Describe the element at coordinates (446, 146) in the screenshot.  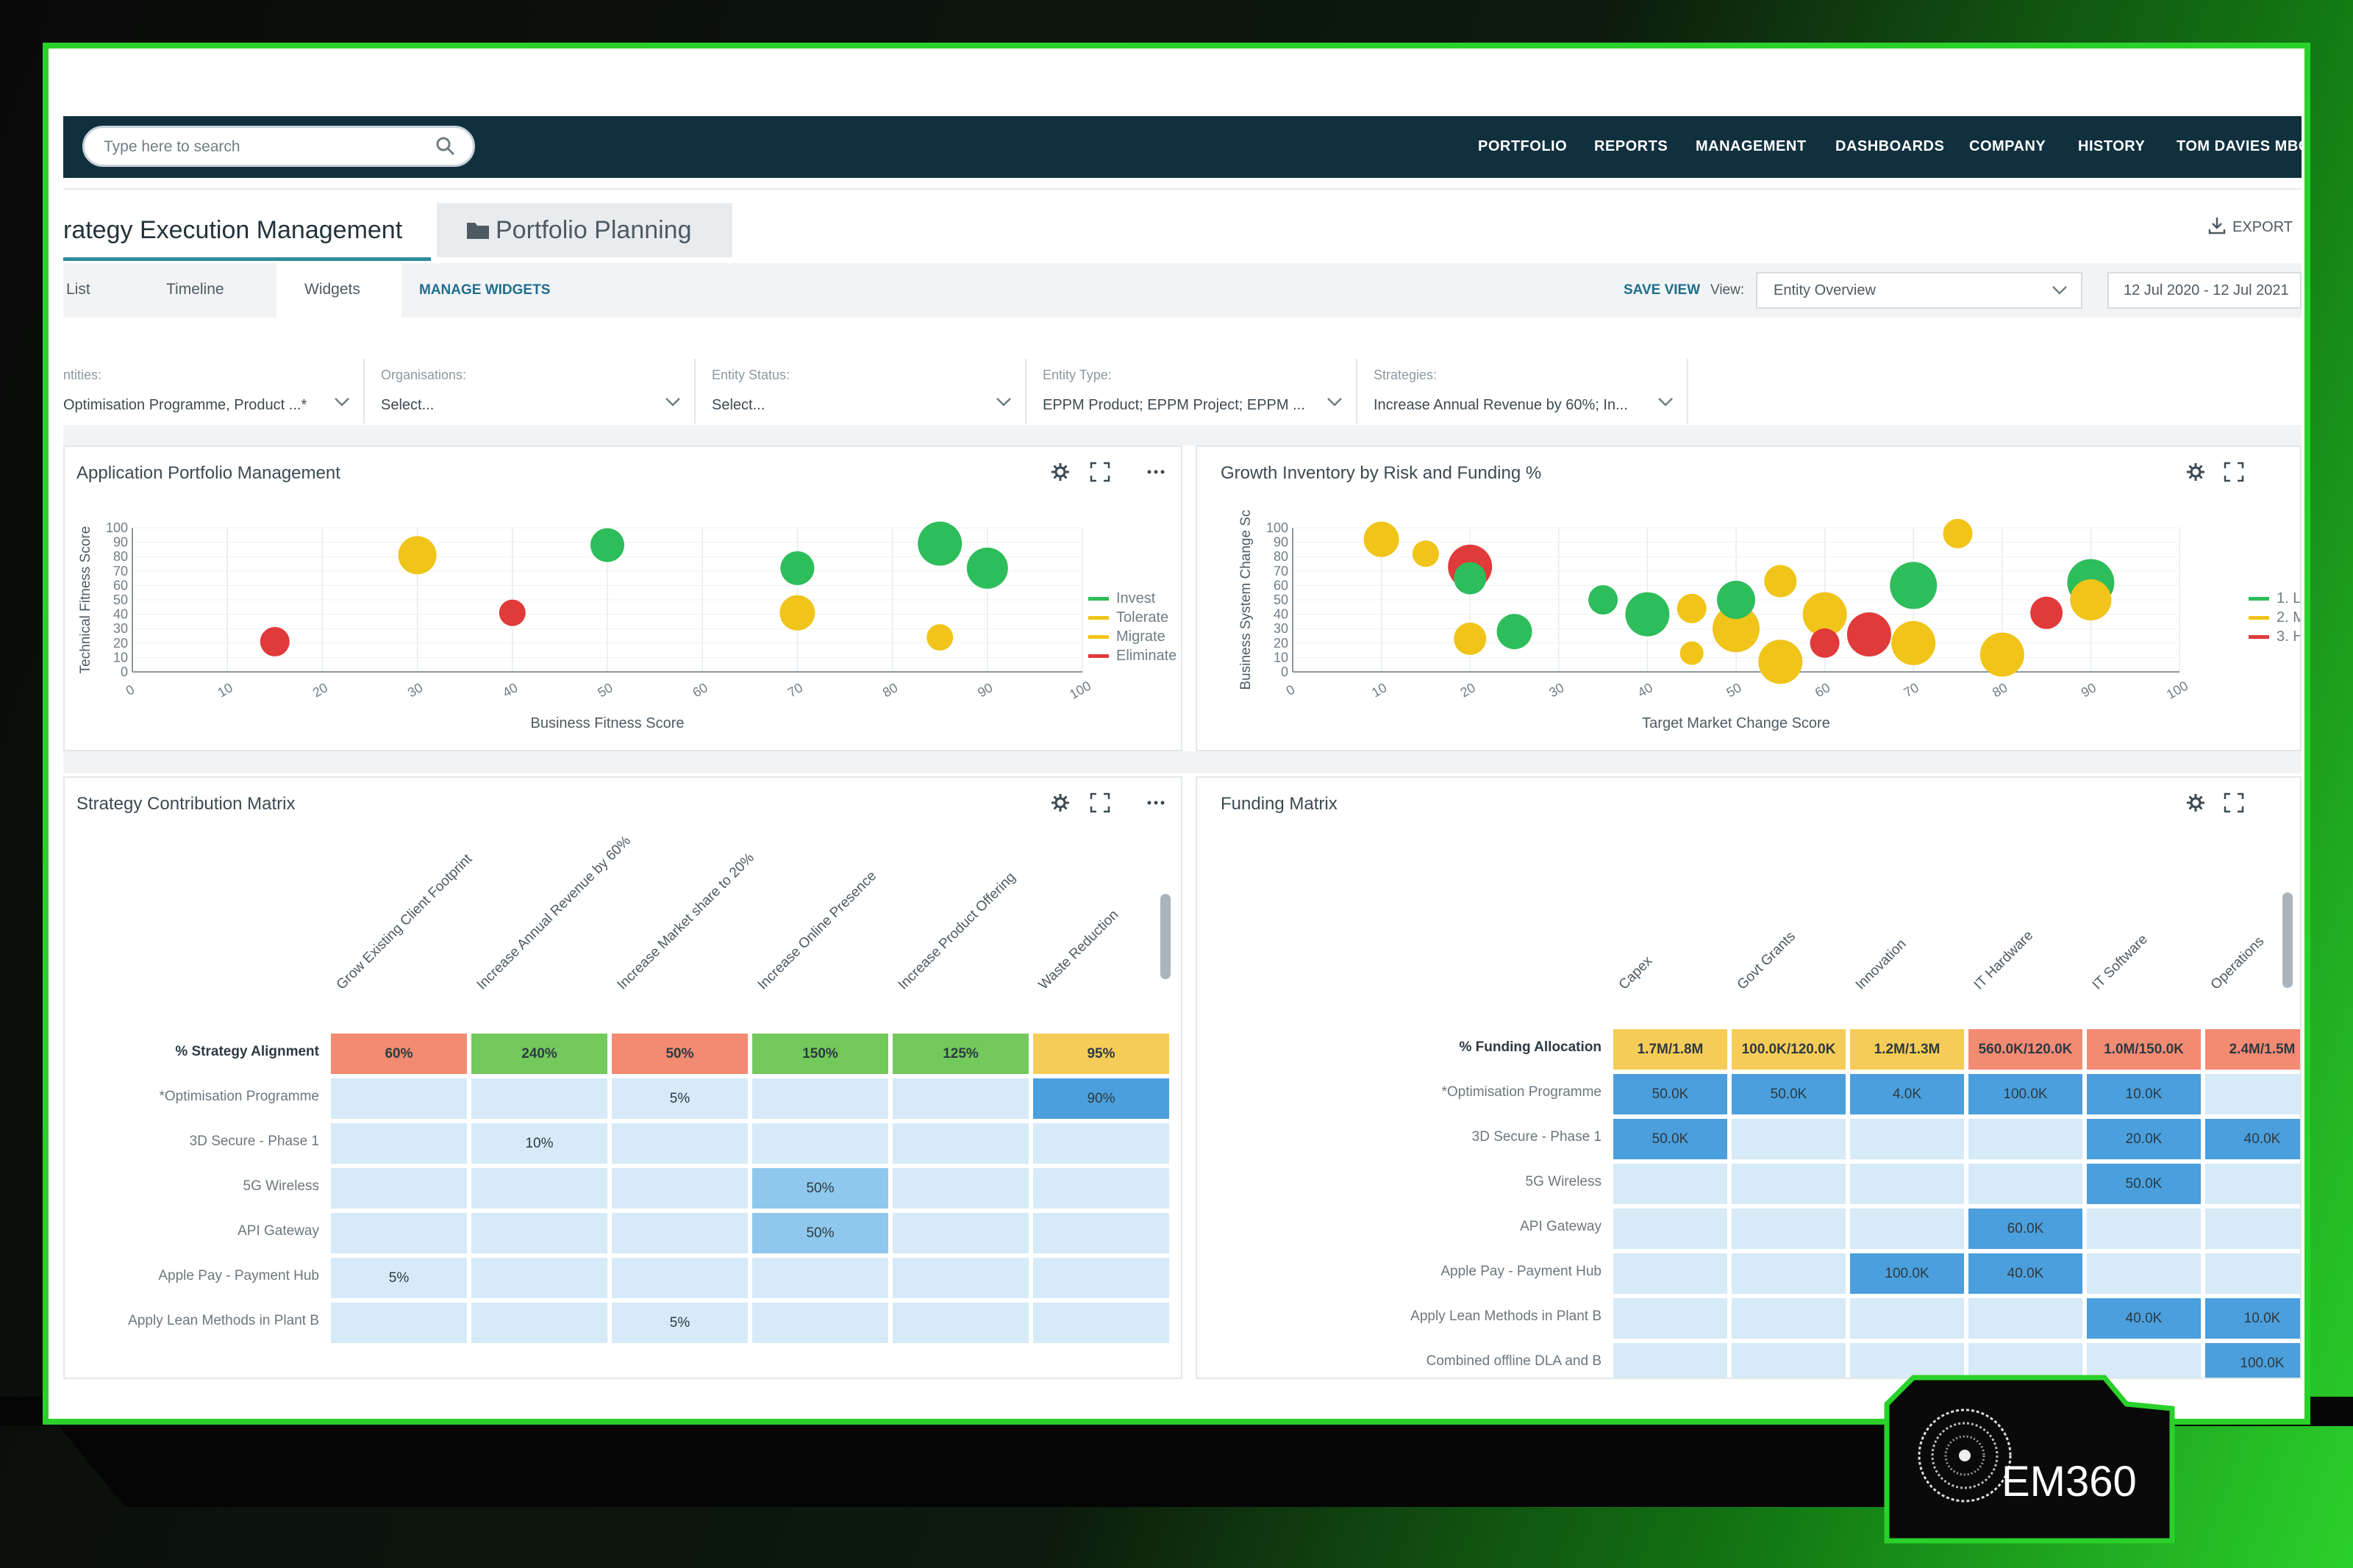
I see `search-icon` at that location.